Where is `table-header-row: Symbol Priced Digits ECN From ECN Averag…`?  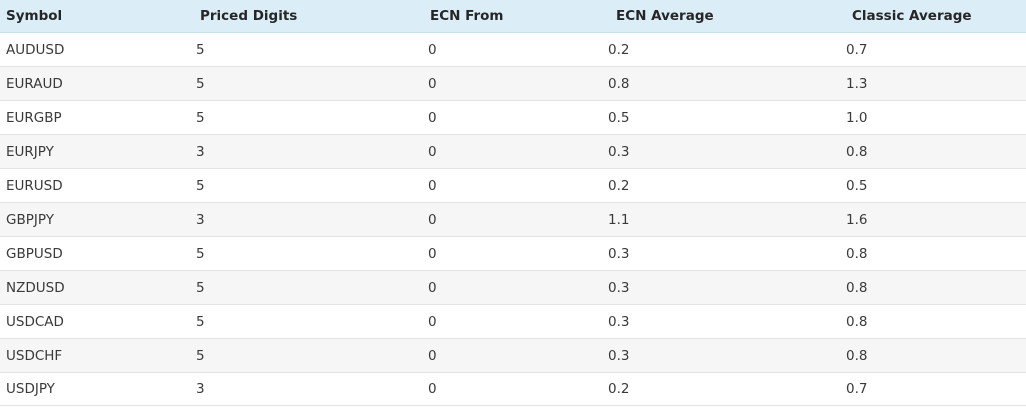
table-header-row: Symbol Priced Digits ECN From ECN Averag… is located at coordinates (513, 16).